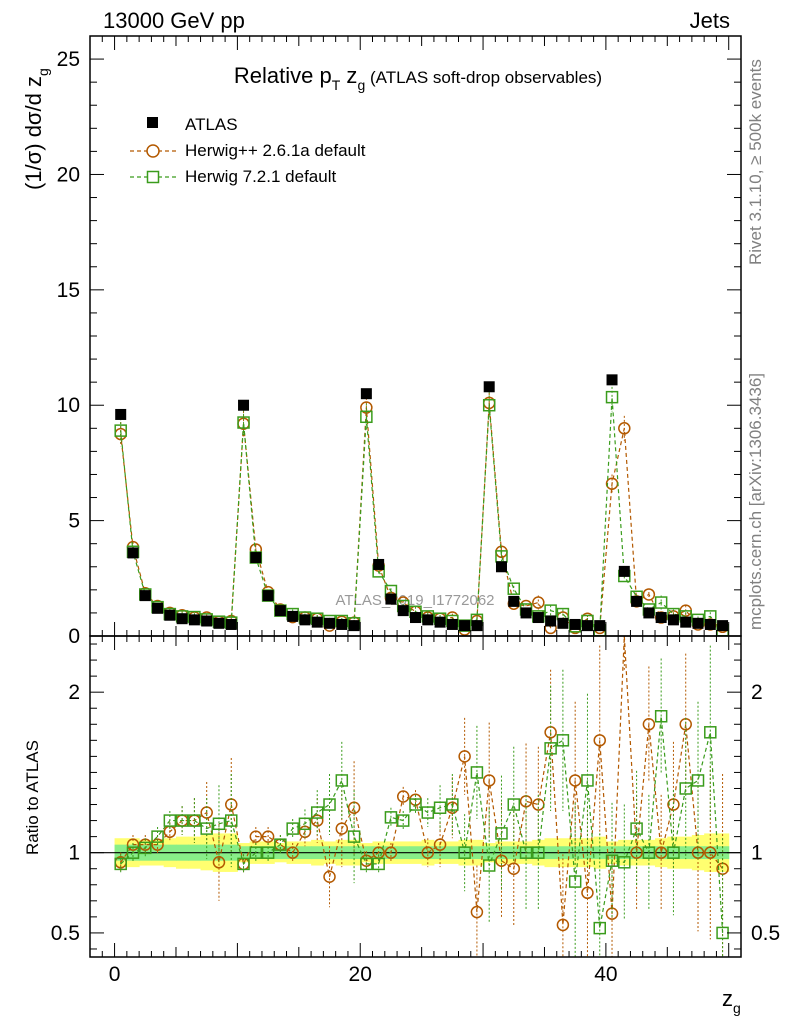 This screenshot has height=1024, width=786. Describe the element at coordinates (361, 85) in the screenshot. I see `title-sub2: g` at that location.